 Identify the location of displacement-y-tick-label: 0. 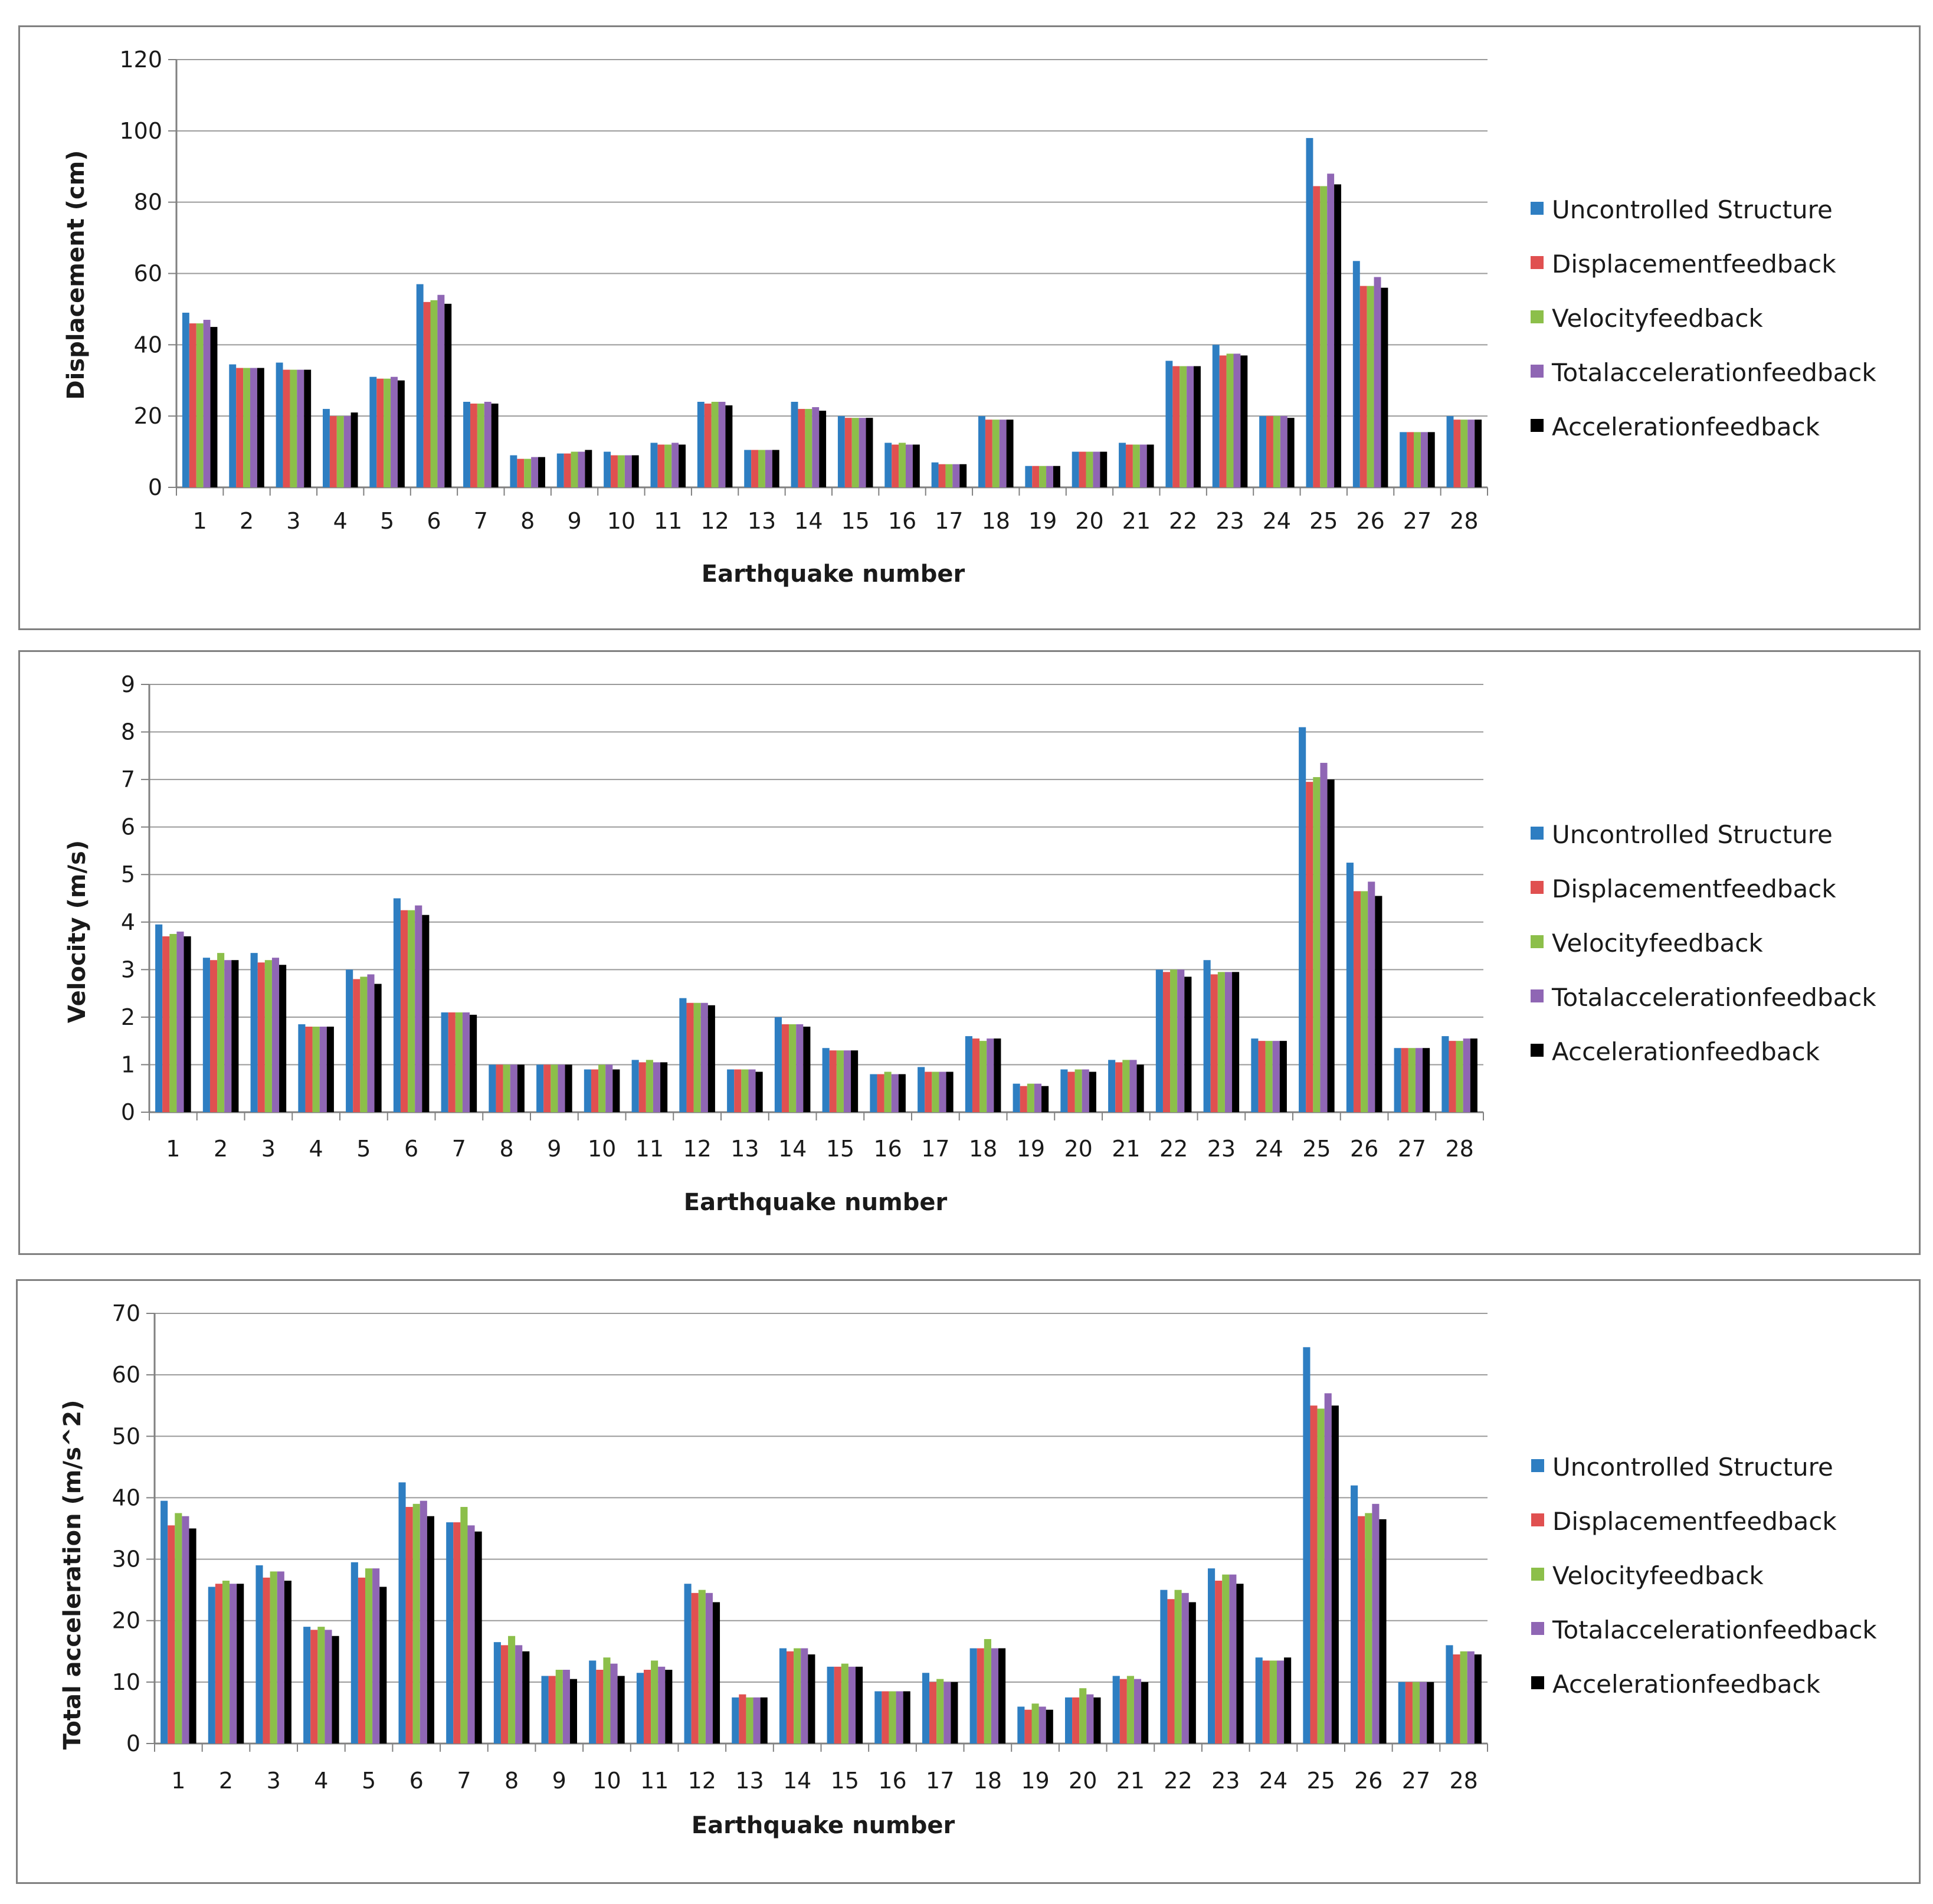
(155, 487).